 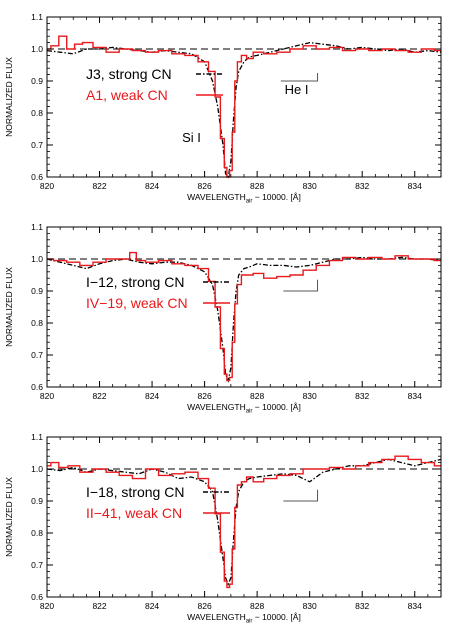 I want to click on legend-label-strong: J3, strong CN, so click(x=129, y=74).